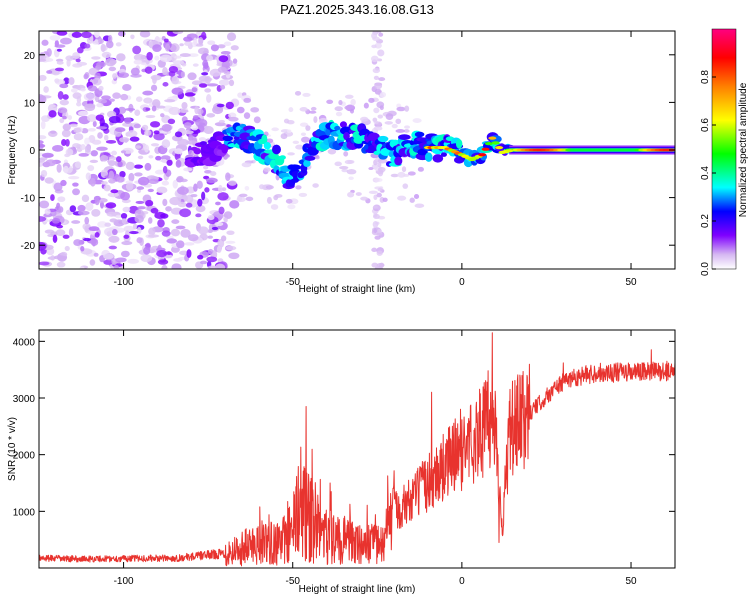 This screenshot has height=600, width=750. I want to click on spectrogram-y-label: Frequency (Hz), so click(12, 150).